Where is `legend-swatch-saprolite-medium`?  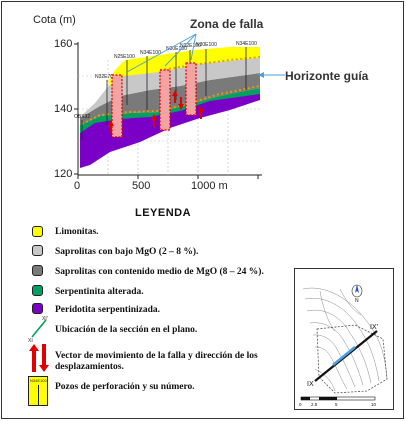
legend-swatch-saprolite-medium is located at coordinates (37, 270).